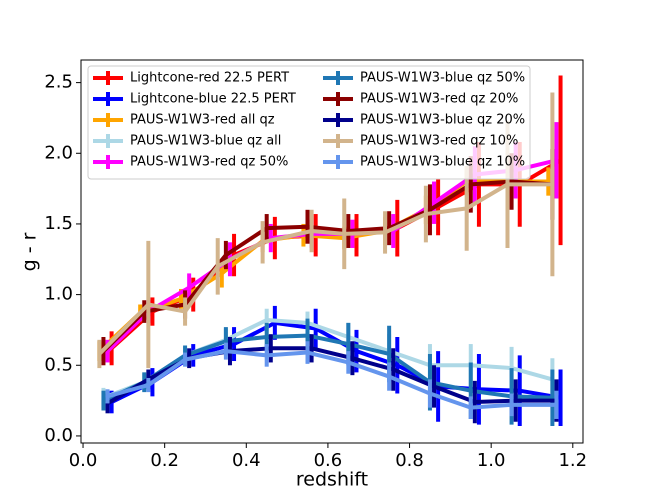 The image size is (648, 504). Describe the element at coordinates (209, 162) in the screenshot. I see `legend-label: PAUS-W1W3-red qz 50%` at that location.